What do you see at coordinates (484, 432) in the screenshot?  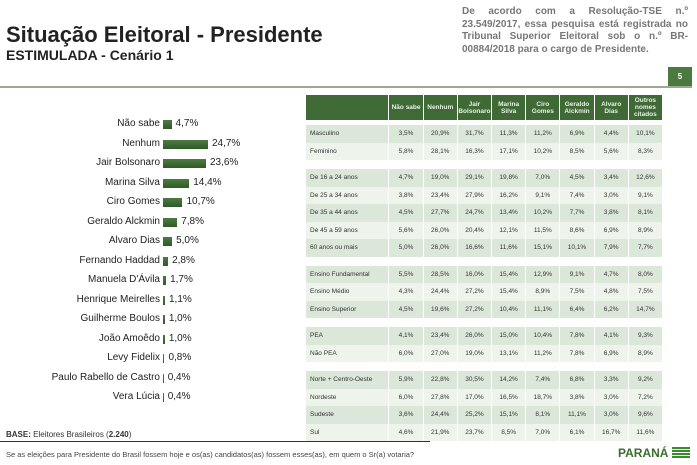 I see `table-row: Sul 4,6% 21,9% 23,7% 8,5% 7,0% 6,1% 16,7% 11,6%` at bounding box center [484, 432].